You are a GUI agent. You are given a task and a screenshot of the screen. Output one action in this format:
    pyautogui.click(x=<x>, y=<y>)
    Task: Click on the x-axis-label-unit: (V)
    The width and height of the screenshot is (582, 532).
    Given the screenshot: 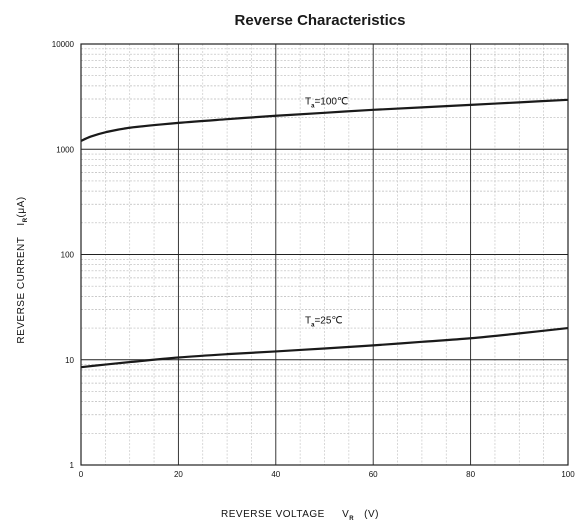 What is the action you would take?
    pyautogui.click(x=371, y=514)
    